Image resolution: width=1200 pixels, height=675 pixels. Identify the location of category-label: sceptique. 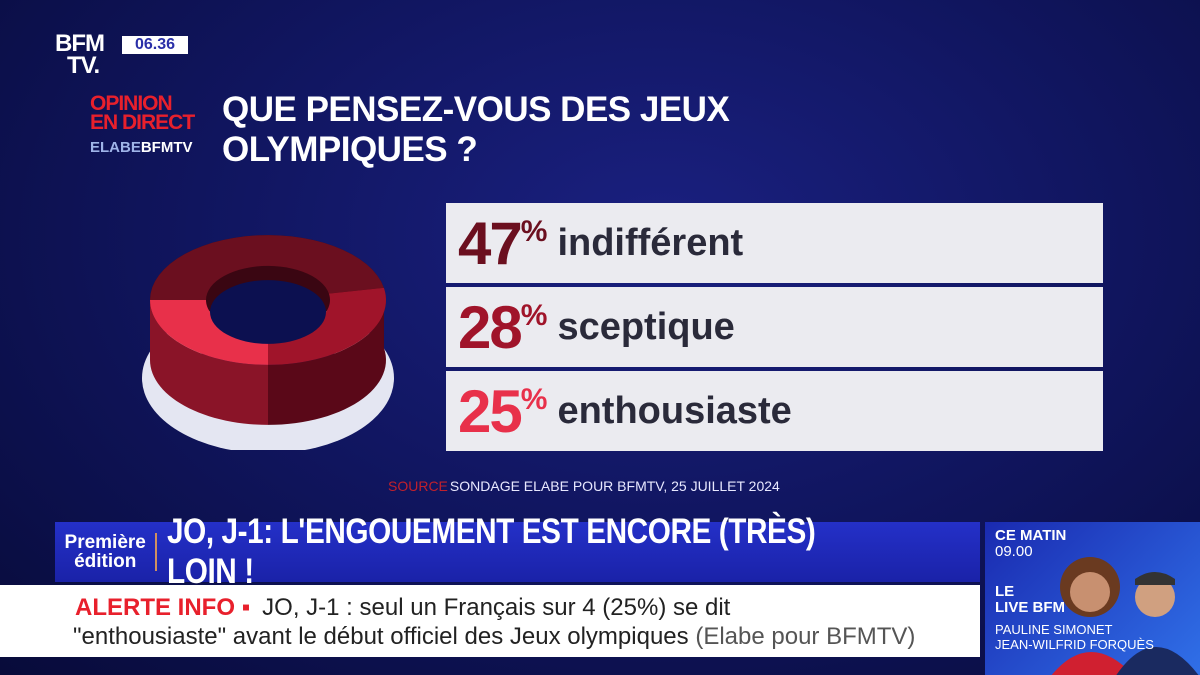
(646, 326).